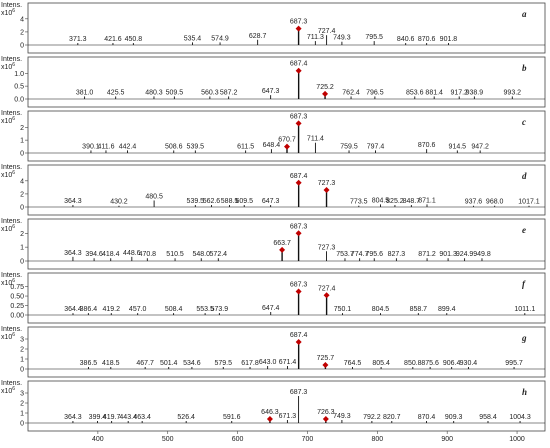  I want to click on peak-label: 535.4, so click(193, 38).